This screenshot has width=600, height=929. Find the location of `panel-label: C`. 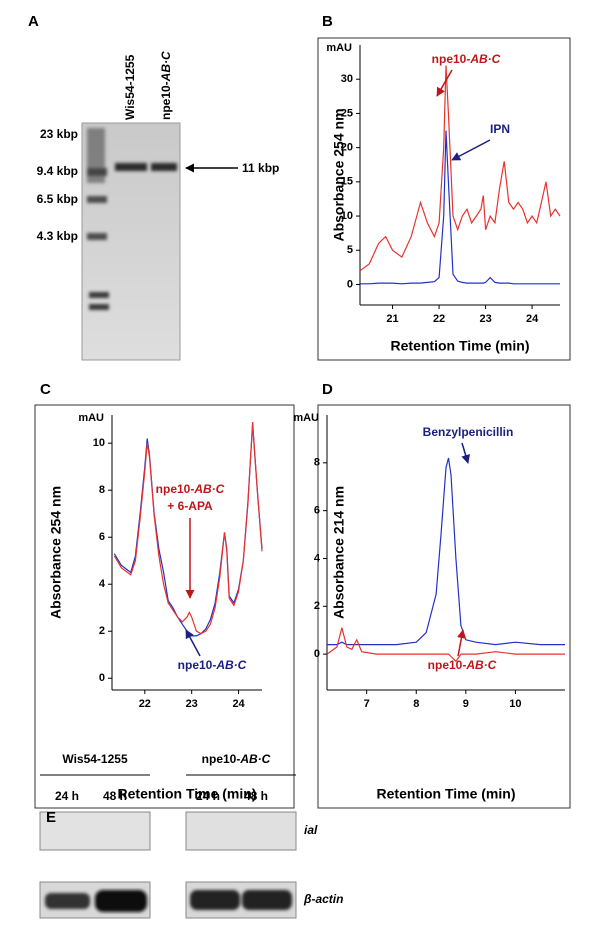

panel-label: C is located at coordinates (45, 389).